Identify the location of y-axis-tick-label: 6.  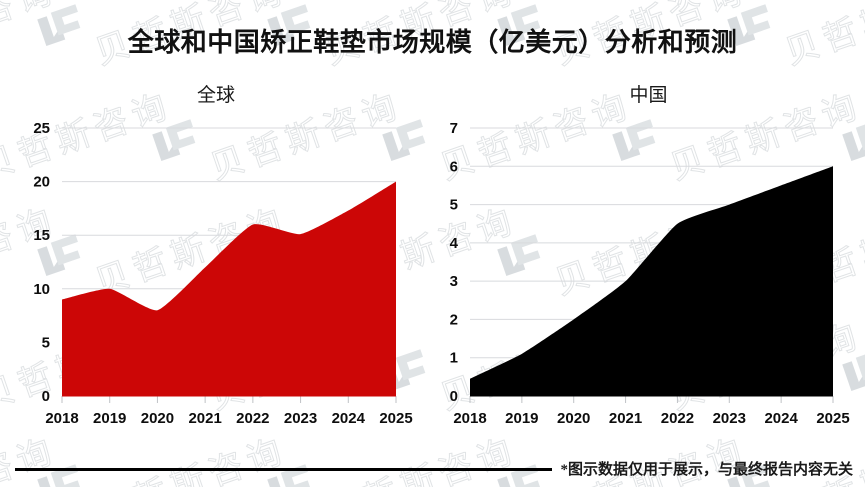
(454, 166).